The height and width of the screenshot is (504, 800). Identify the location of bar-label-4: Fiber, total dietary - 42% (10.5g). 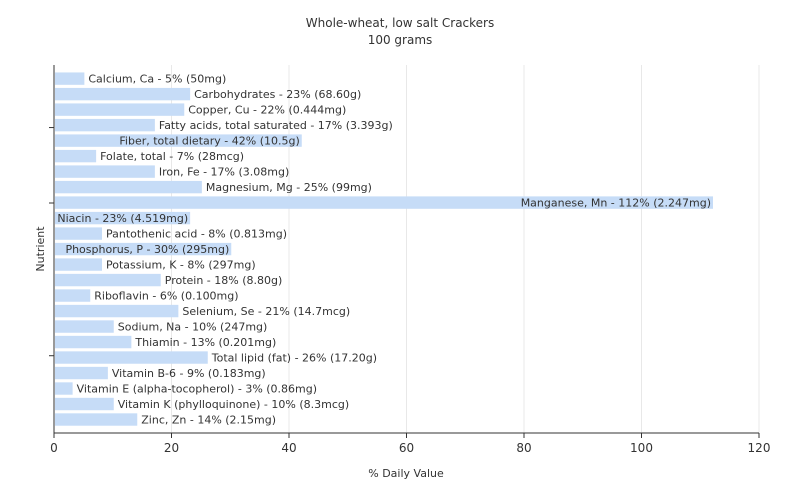
(209, 141).